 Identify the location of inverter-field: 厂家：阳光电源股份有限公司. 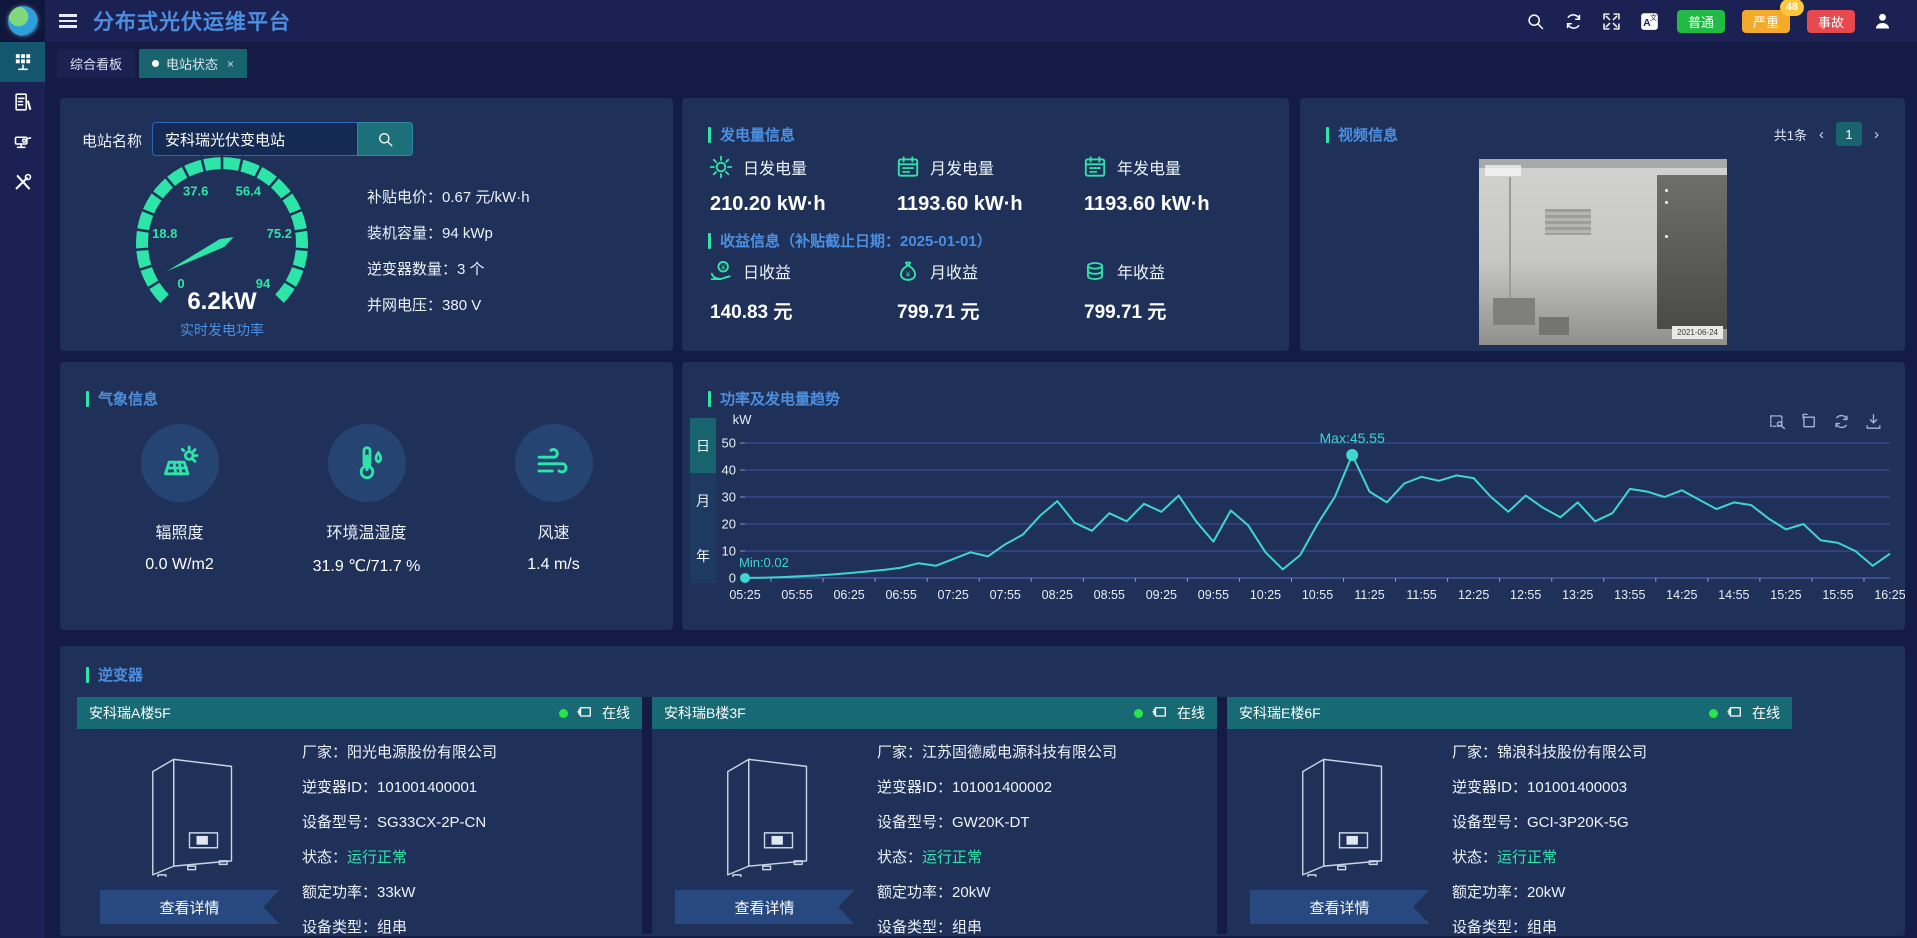
(472, 751).